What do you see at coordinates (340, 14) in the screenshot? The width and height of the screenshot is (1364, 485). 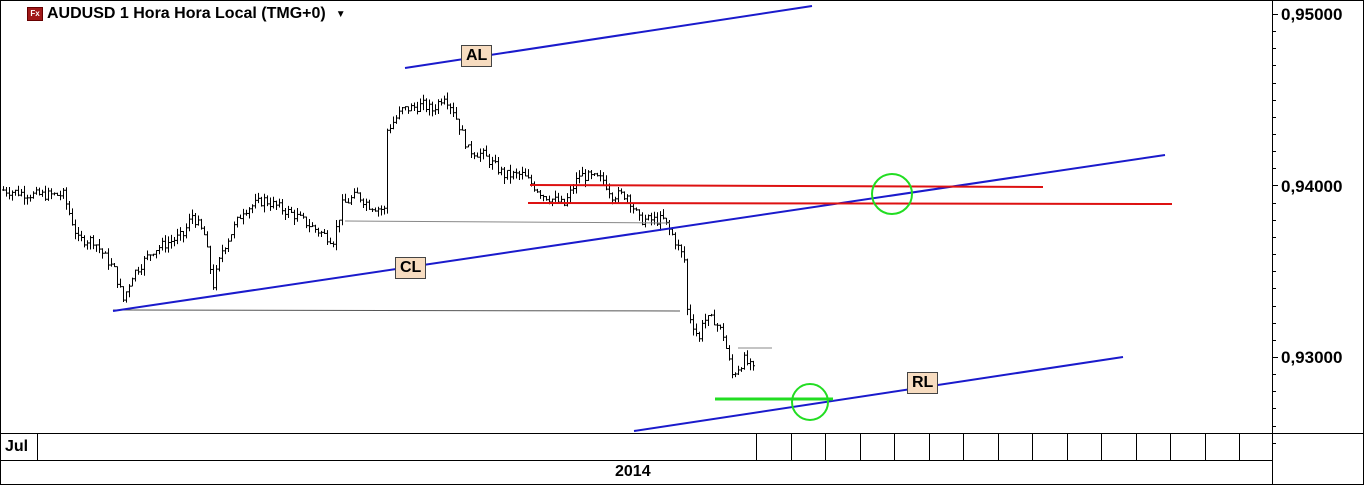 I see `caret-down-icon: ▼` at bounding box center [340, 14].